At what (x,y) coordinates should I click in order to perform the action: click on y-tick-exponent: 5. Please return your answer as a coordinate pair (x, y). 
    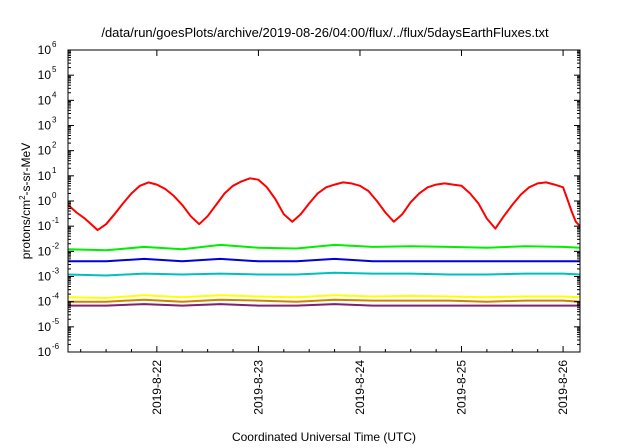
    Looking at the image, I should click on (54, 69).